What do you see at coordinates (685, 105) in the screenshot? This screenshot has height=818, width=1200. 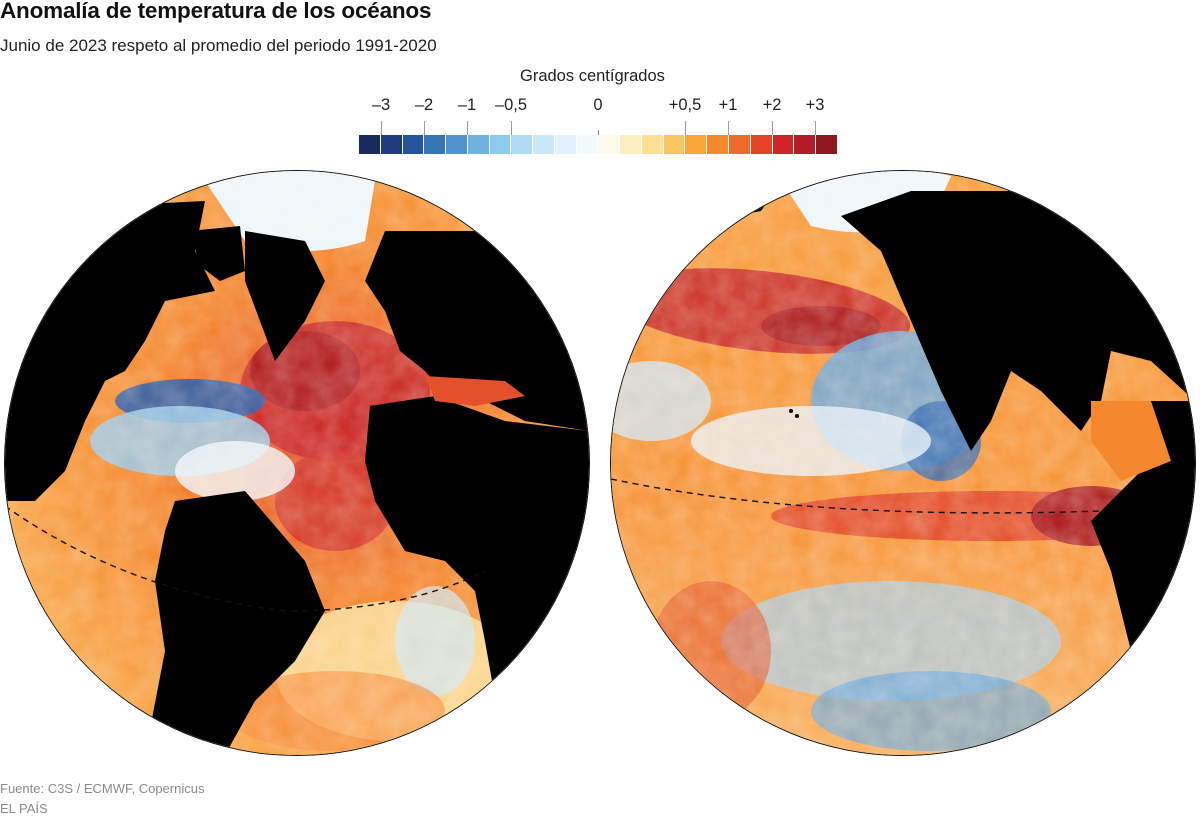 I see `legend-tick-label: +0,5` at bounding box center [685, 105].